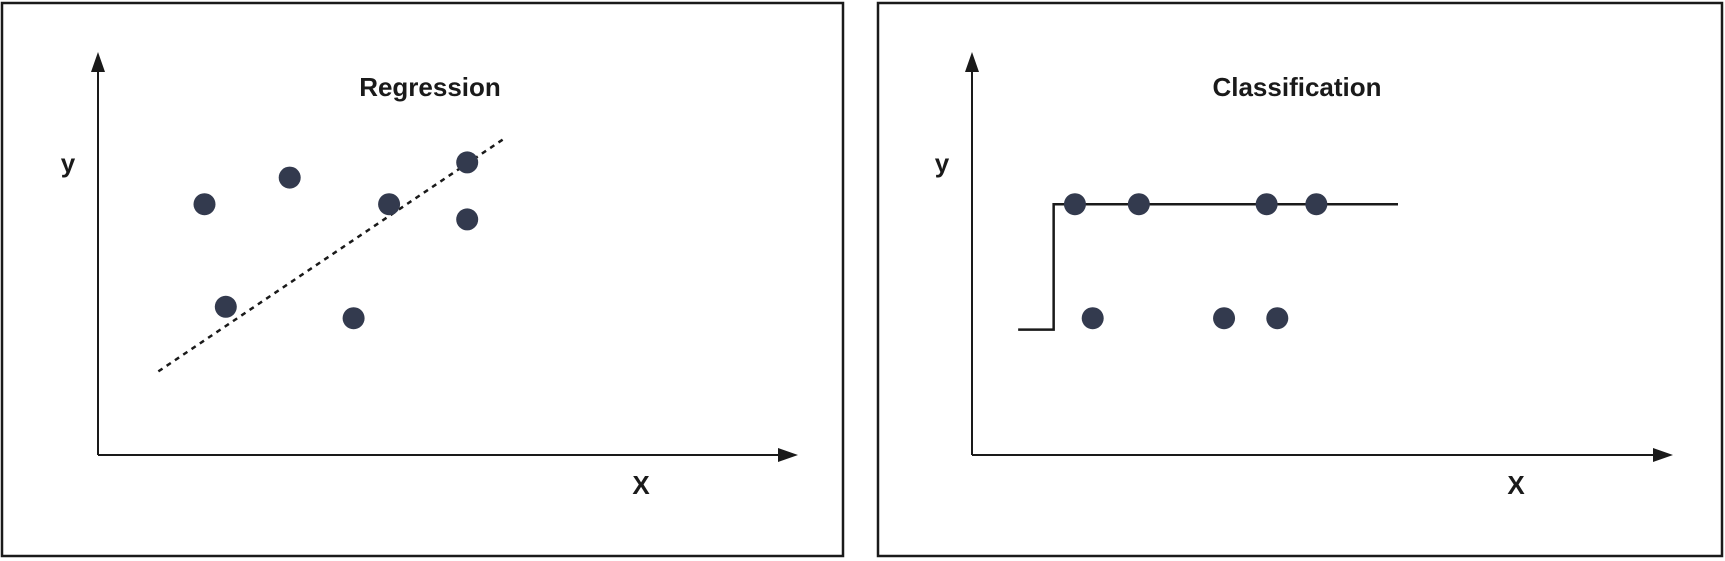 The height and width of the screenshot is (561, 1725). I want to click on classification-points, so click(1195, 261).